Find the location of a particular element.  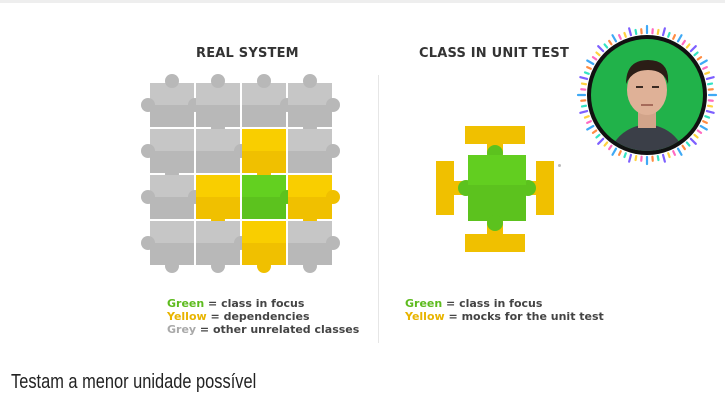

legend-row-grey: Grey = other unrelated classes is located at coordinates (263, 329).